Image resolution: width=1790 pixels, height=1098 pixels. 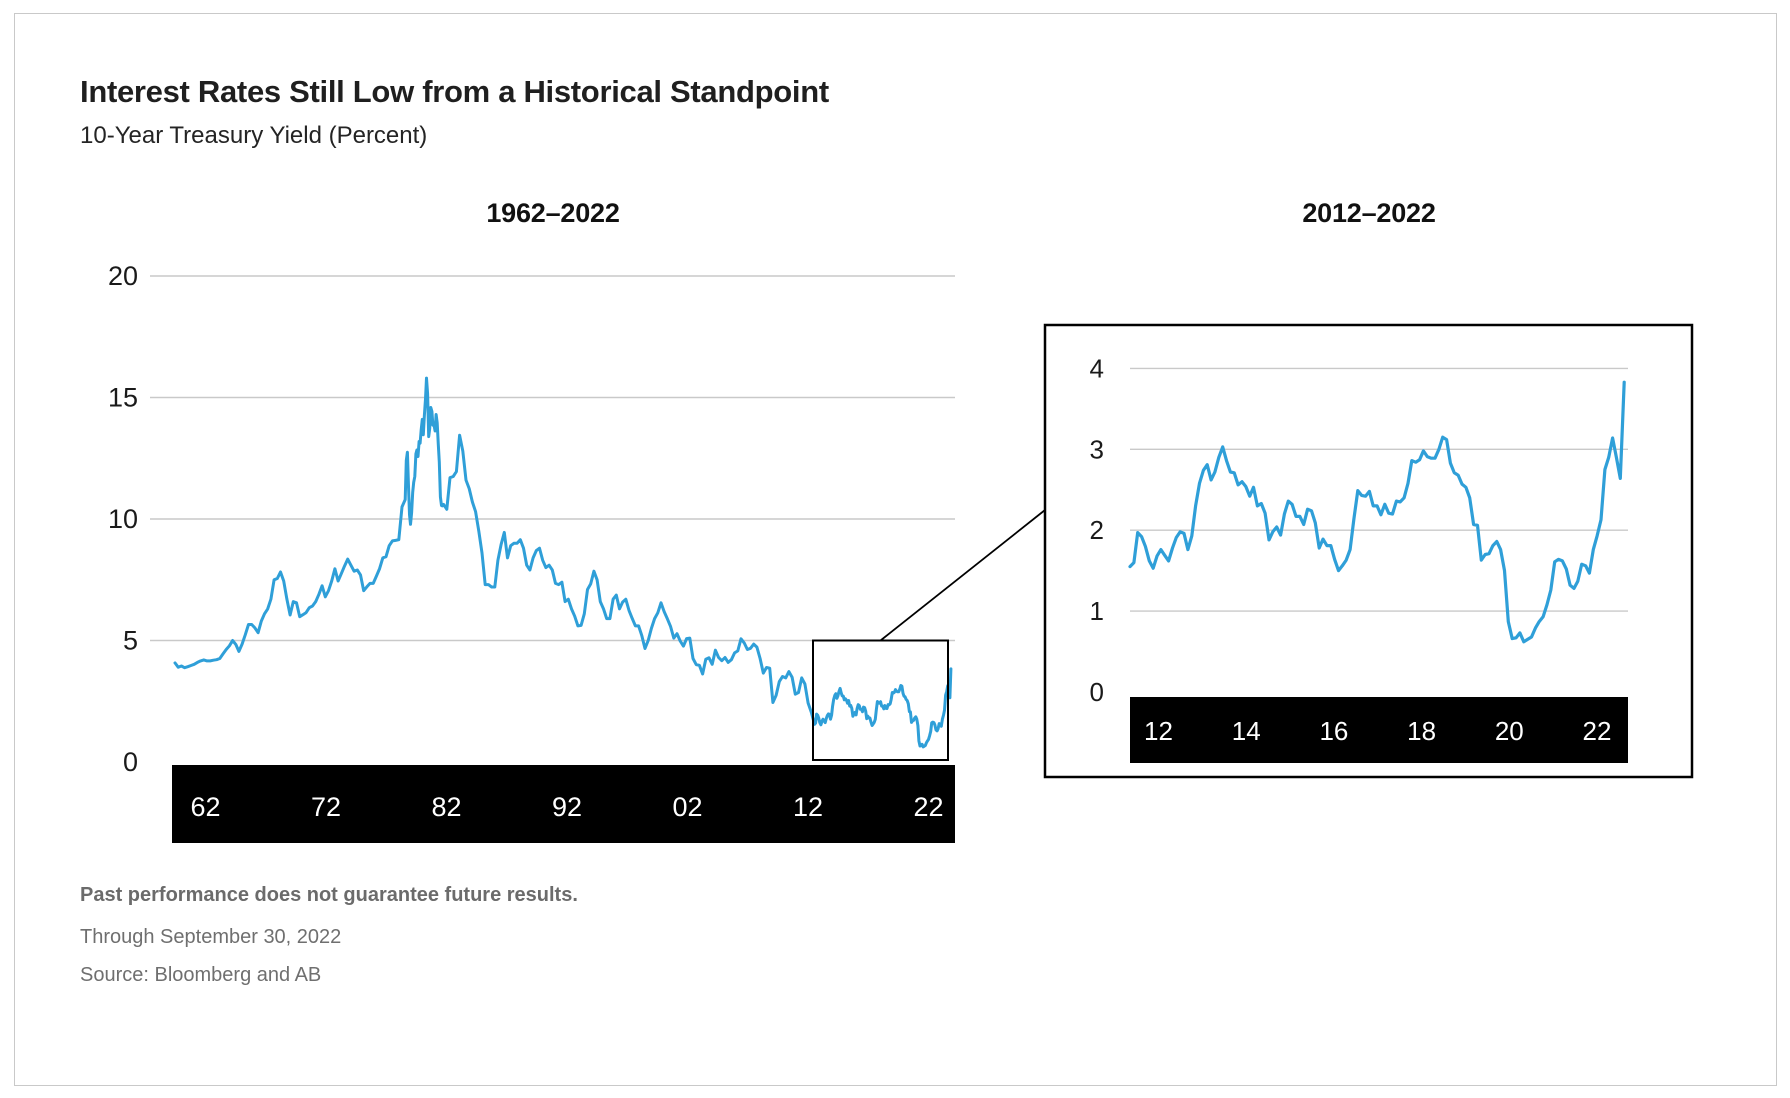 I want to click on x-axis-tick-label: 20, so click(x=1509, y=731).